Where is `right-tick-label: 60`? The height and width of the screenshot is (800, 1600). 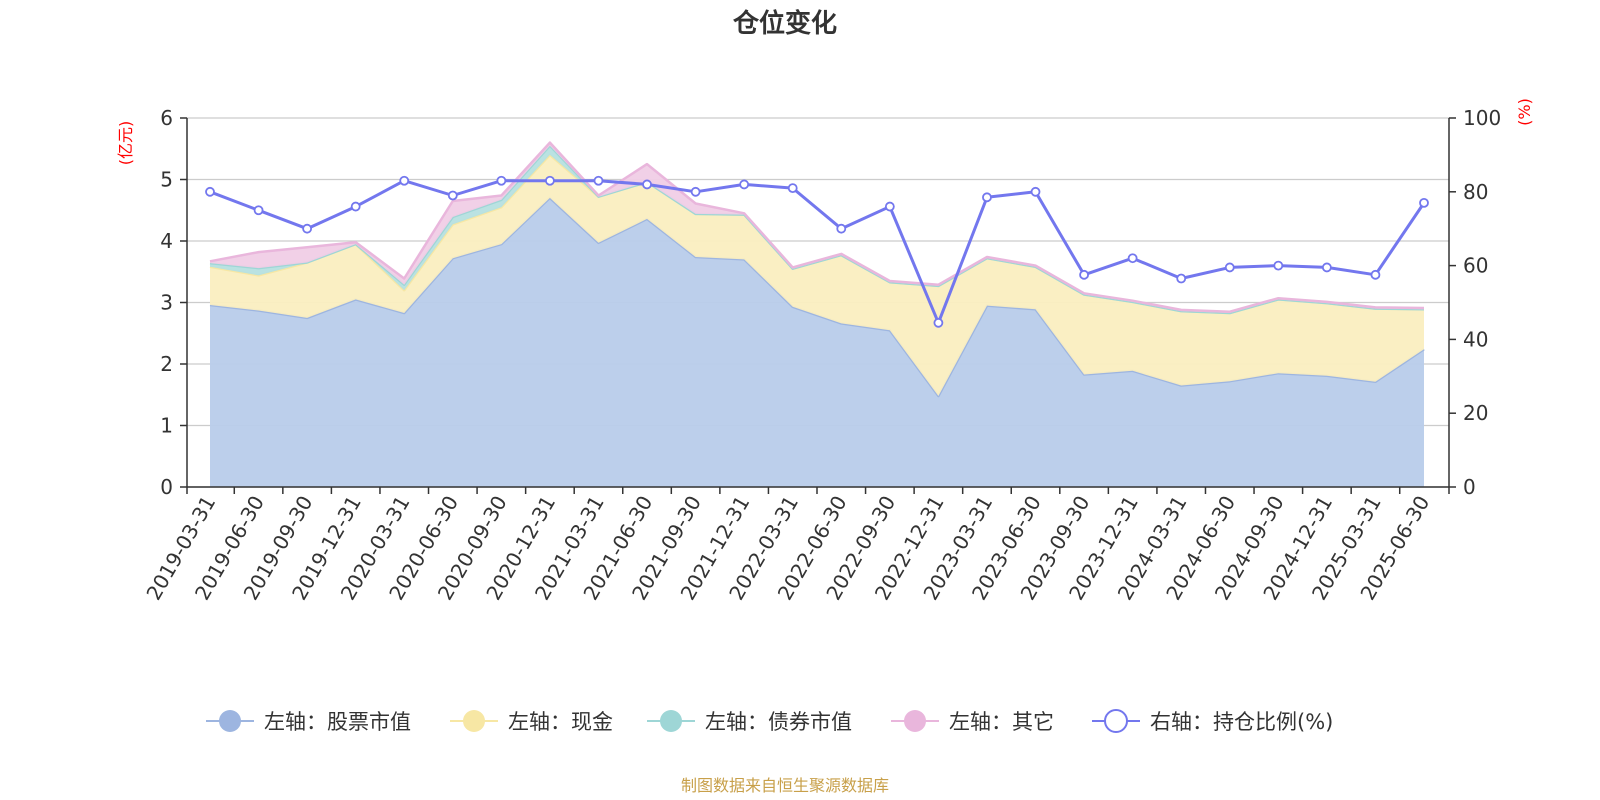 right-tick-label: 60 is located at coordinates (1475, 266).